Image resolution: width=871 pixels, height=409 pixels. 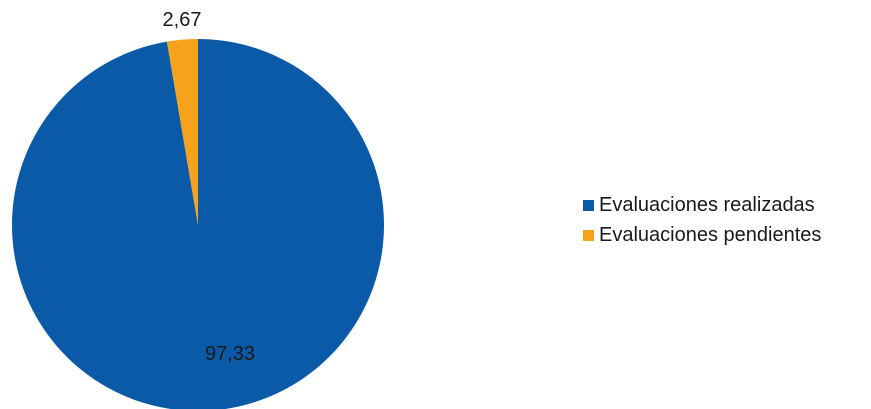 I want to click on pie-slice-pendientes, so click(x=182, y=132).